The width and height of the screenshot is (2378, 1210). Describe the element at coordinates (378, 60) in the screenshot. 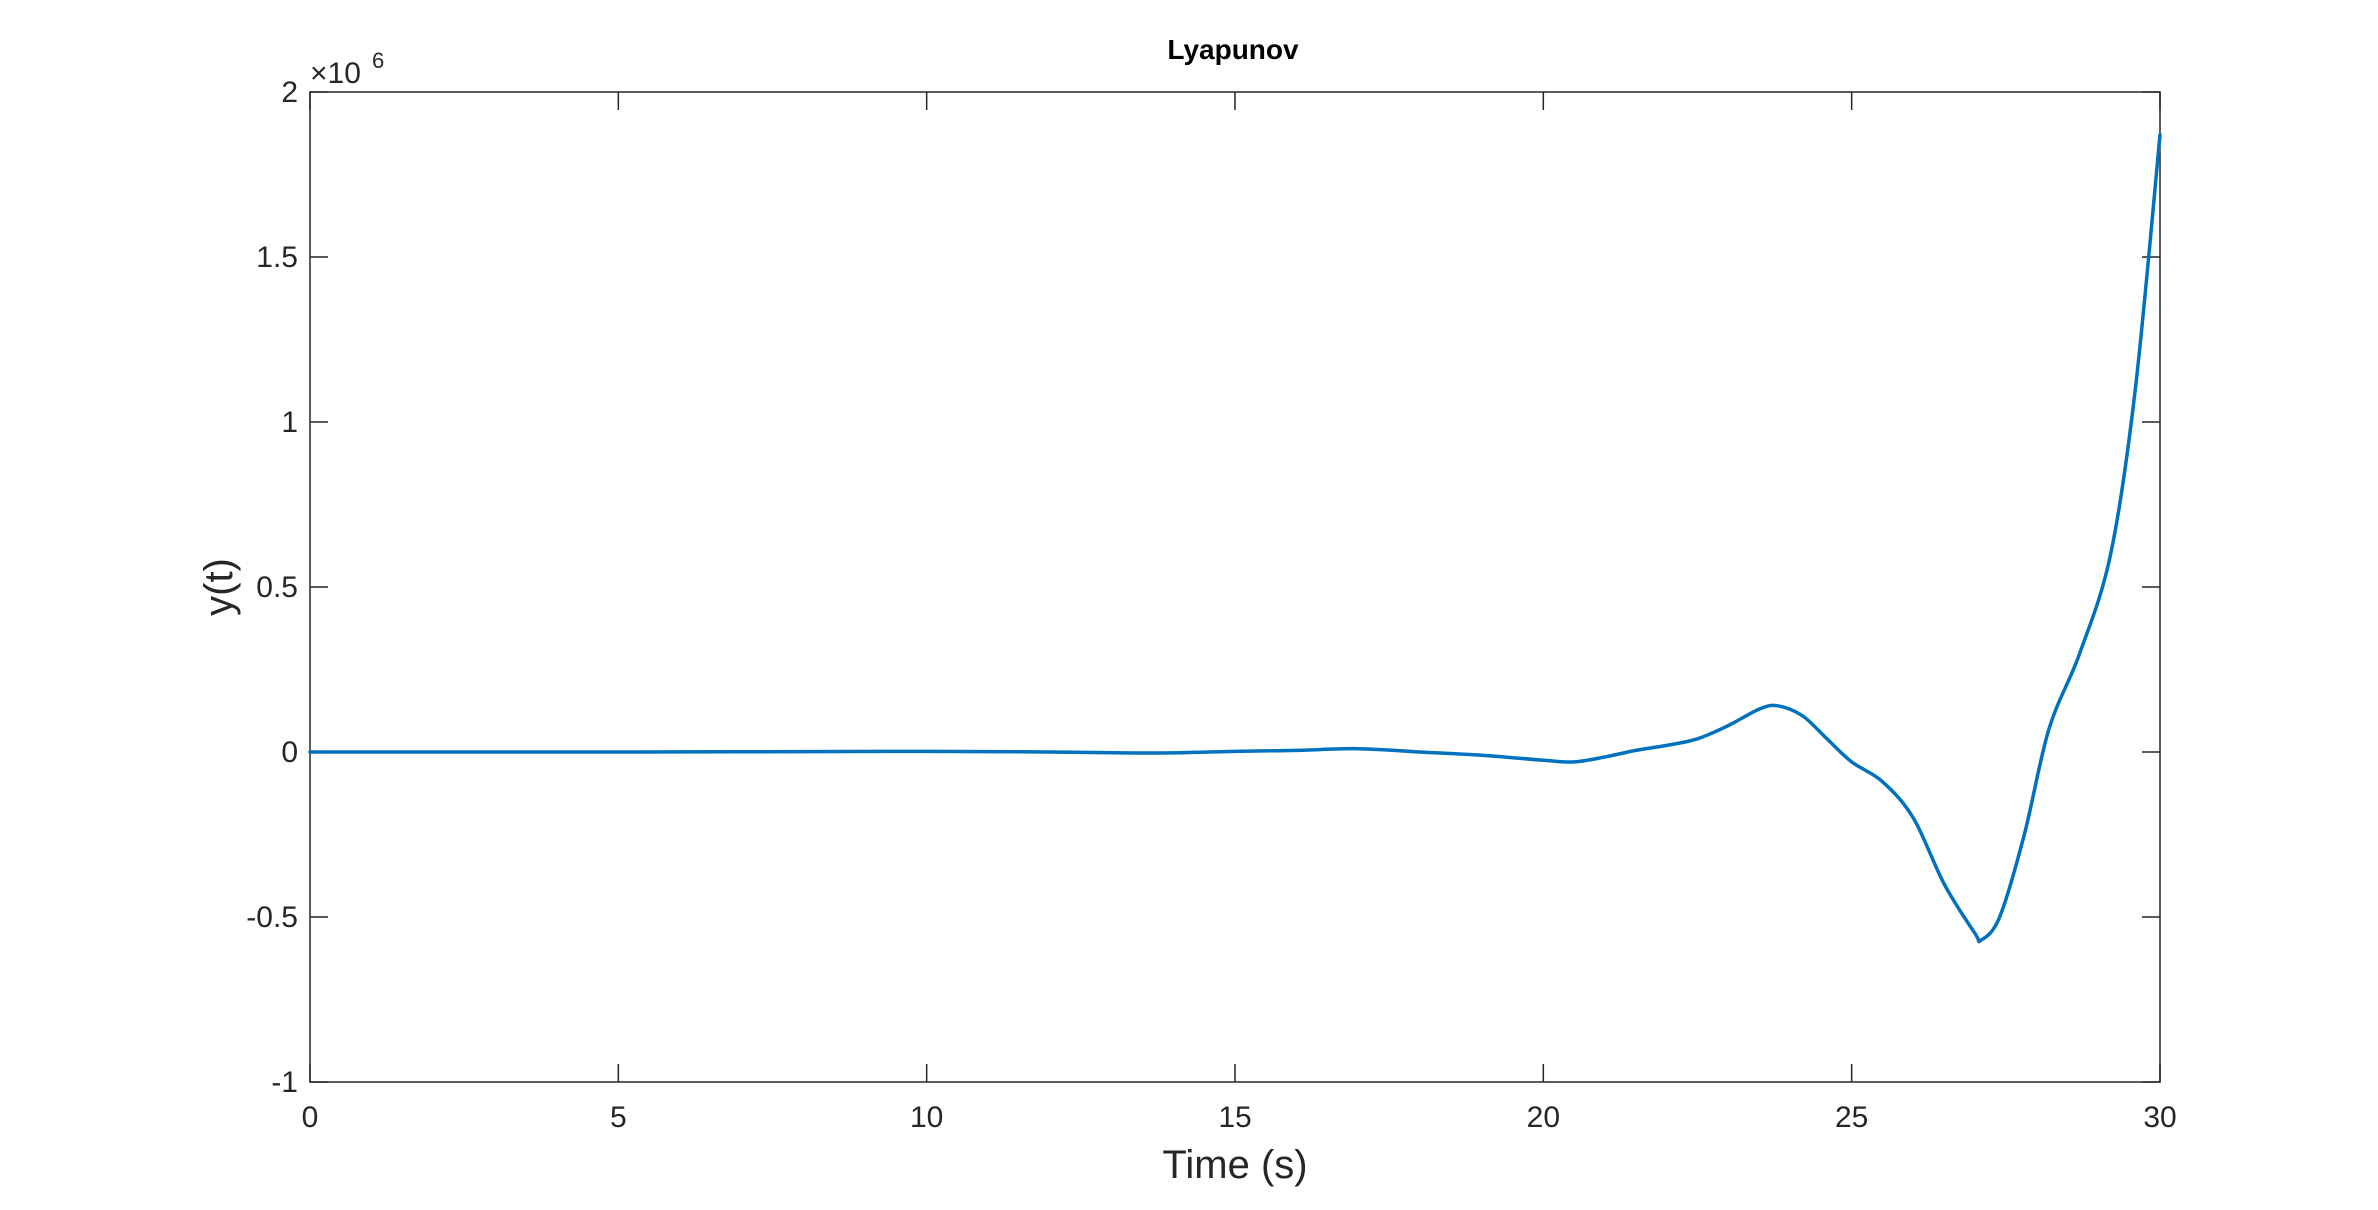

I see `y-multiplier-exponent: 6` at that location.